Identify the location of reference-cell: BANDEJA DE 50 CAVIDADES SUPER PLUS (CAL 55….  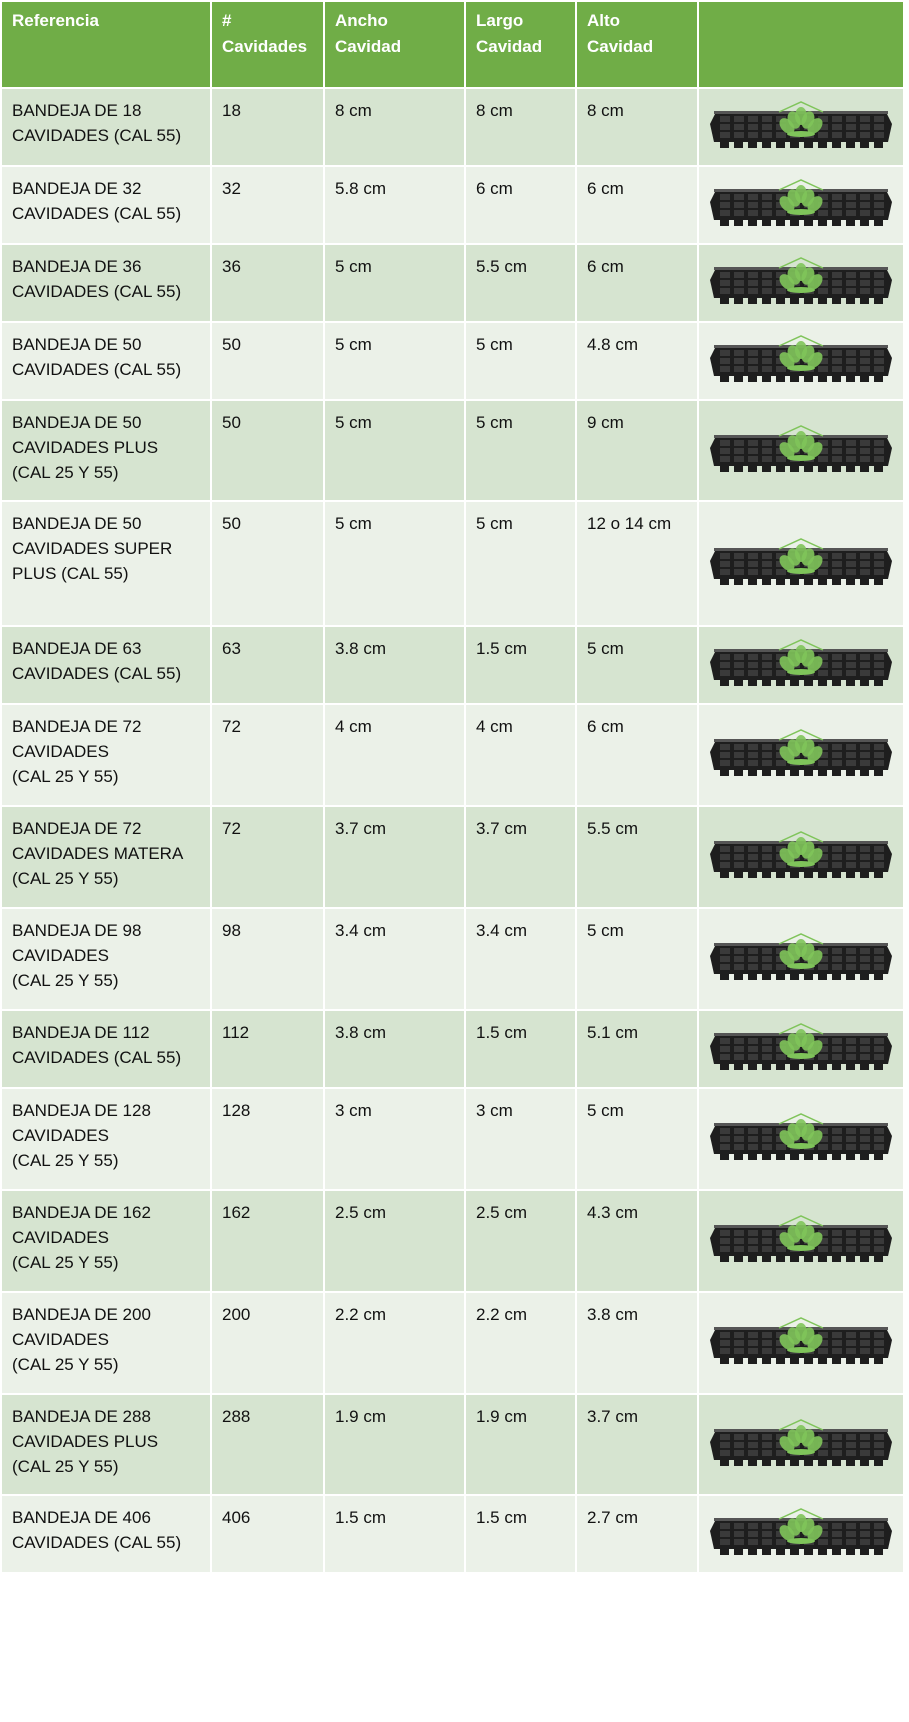
(106, 563).